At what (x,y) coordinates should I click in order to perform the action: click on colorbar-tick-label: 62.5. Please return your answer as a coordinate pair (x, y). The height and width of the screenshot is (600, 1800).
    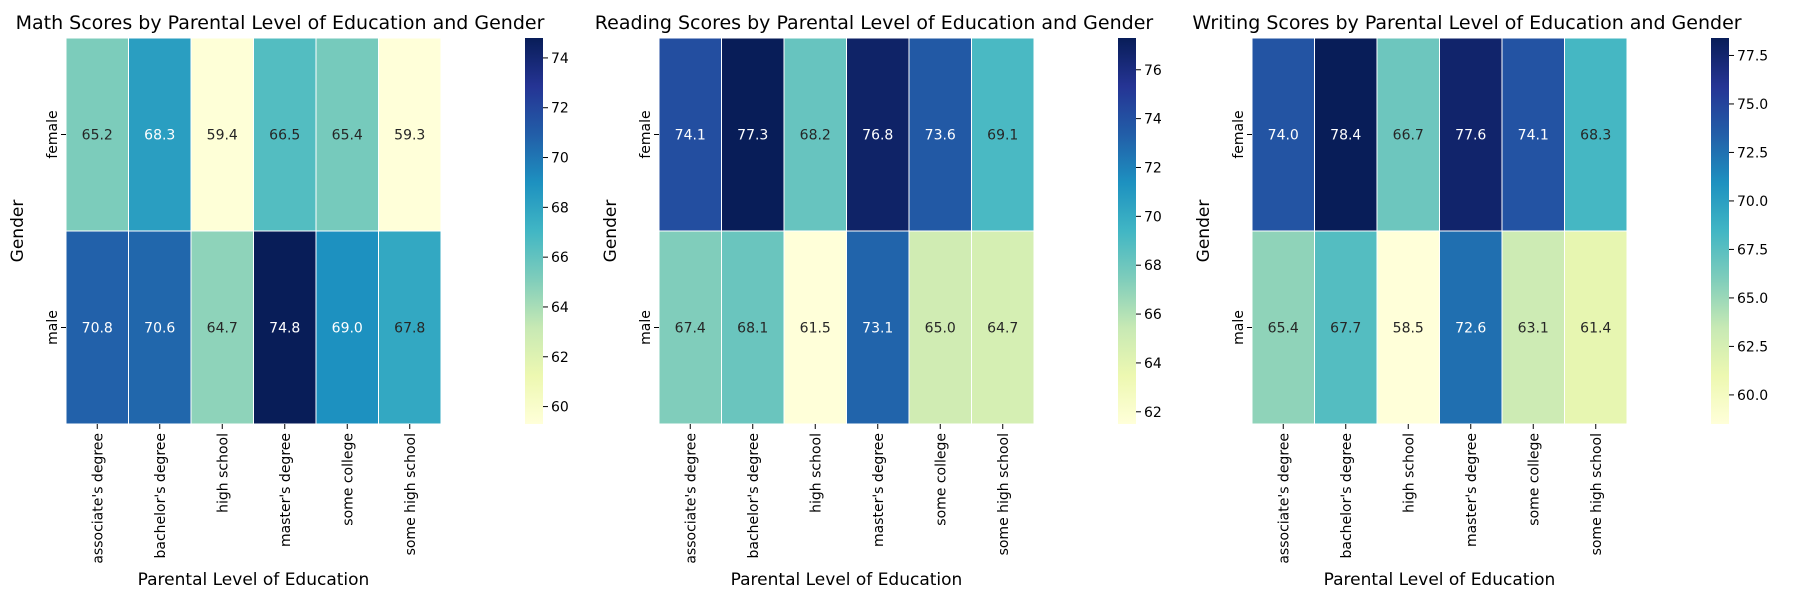
    Looking at the image, I should click on (1752, 347).